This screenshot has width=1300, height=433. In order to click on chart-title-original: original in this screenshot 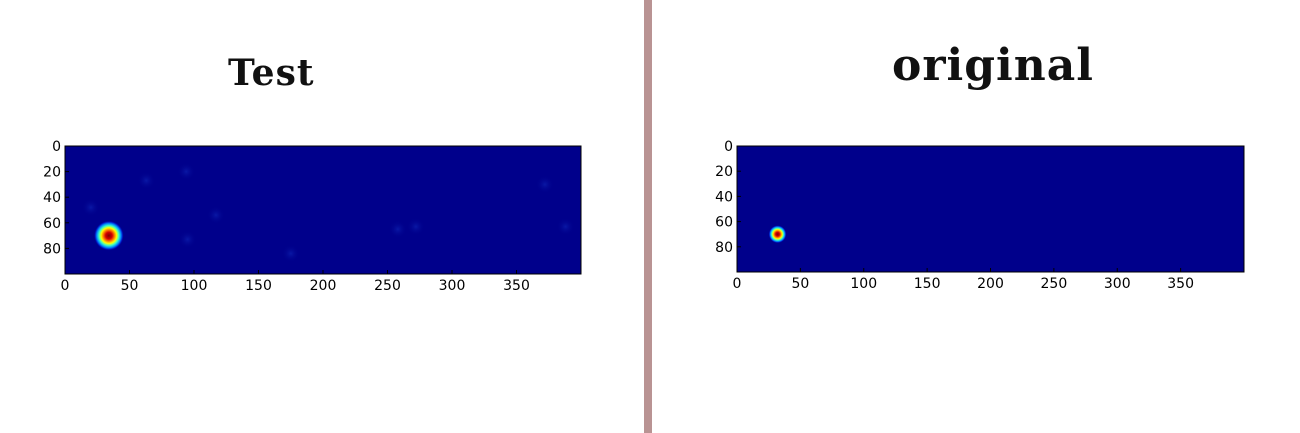, I will do `click(993, 65)`.